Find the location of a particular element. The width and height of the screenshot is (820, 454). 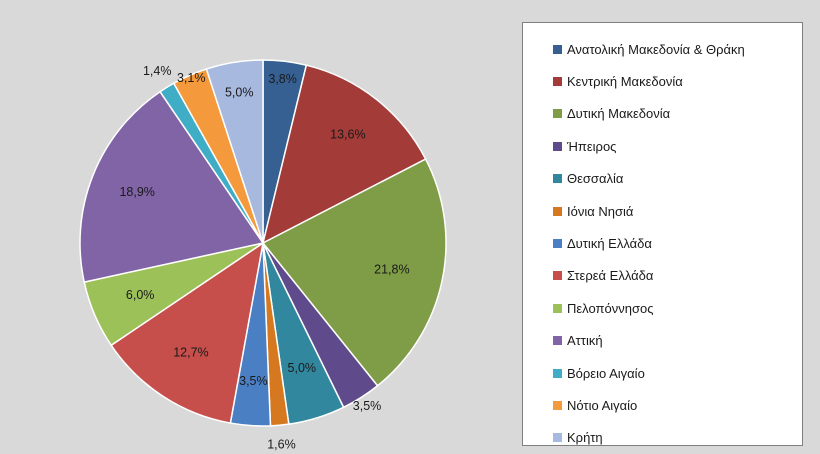

legend-item-12: Νότιο Αιγαίο is located at coordinates (662, 405).